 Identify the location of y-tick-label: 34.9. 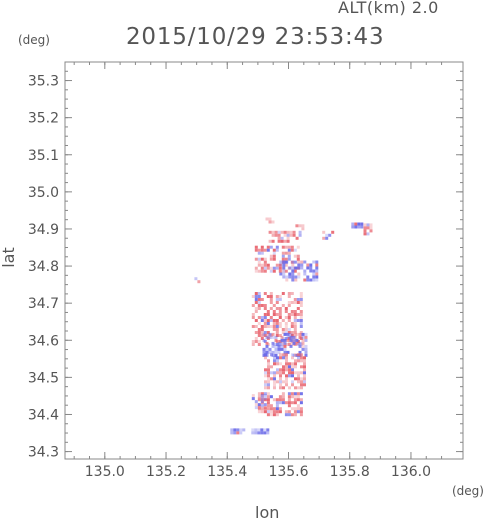
(43, 230).